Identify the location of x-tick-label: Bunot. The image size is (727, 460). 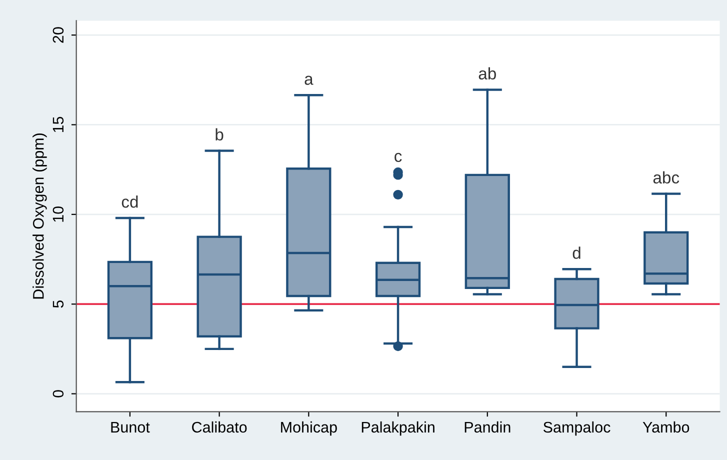
(130, 427).